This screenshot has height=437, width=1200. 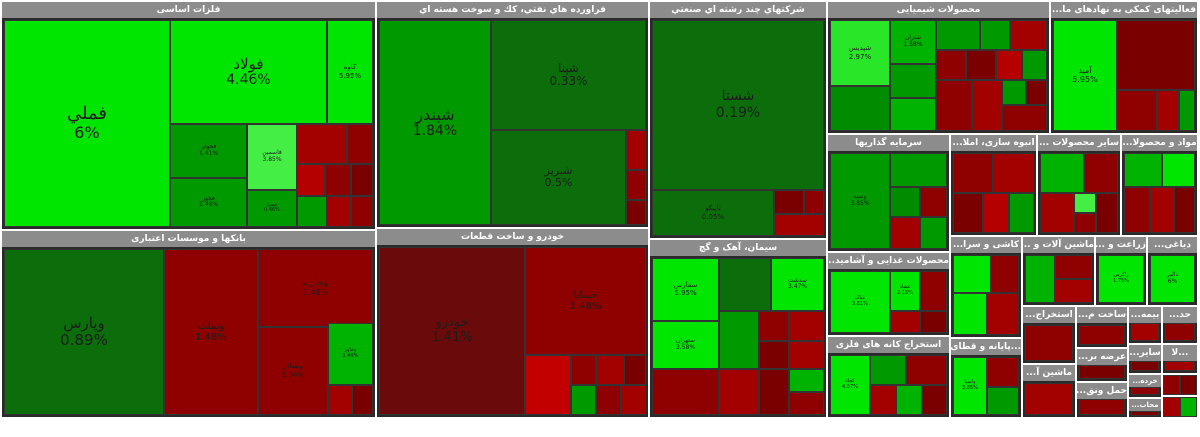 What do you see at coordinates (860, 53) in the screenshot?
I see `tile-shapdis: شپدیس 2.97%` at bounding box center [860, 53].